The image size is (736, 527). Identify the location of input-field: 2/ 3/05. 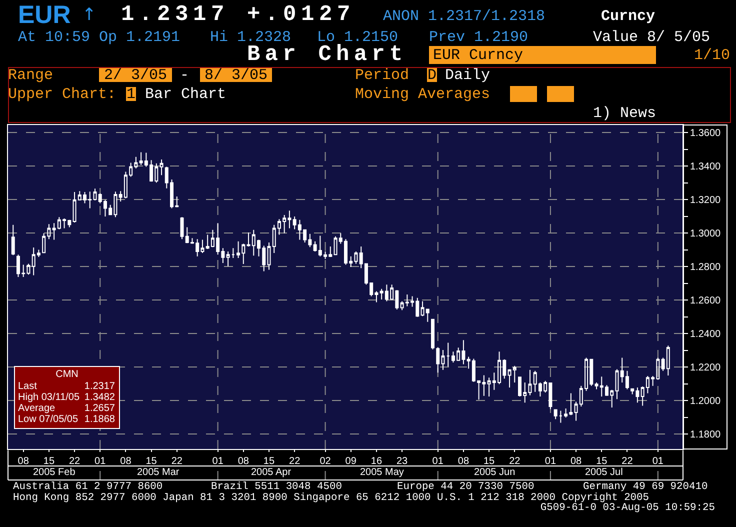
(135, 75).